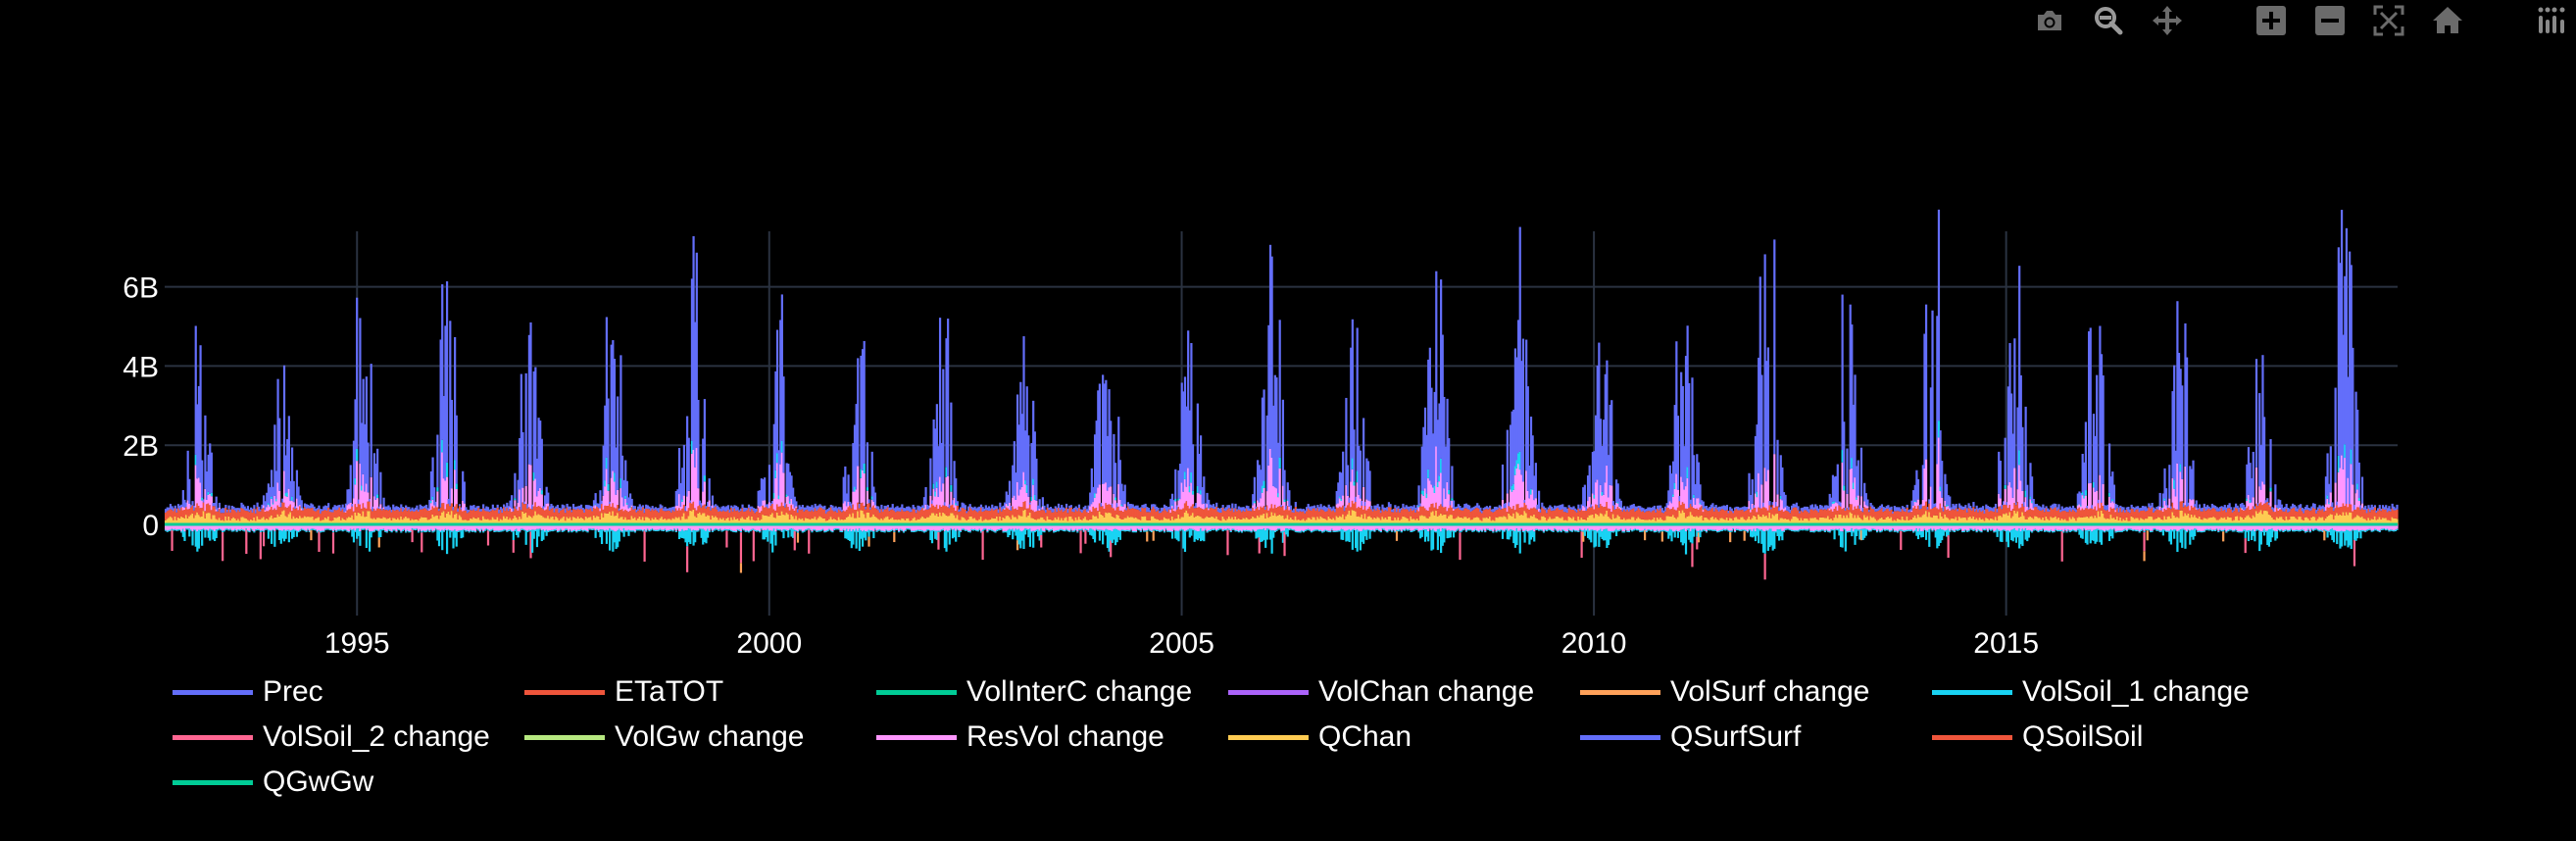 Image resolution: width=2576 pixels, height=841 pixels. I want to click on bar-volsoil-2-change, so click(938, 540).